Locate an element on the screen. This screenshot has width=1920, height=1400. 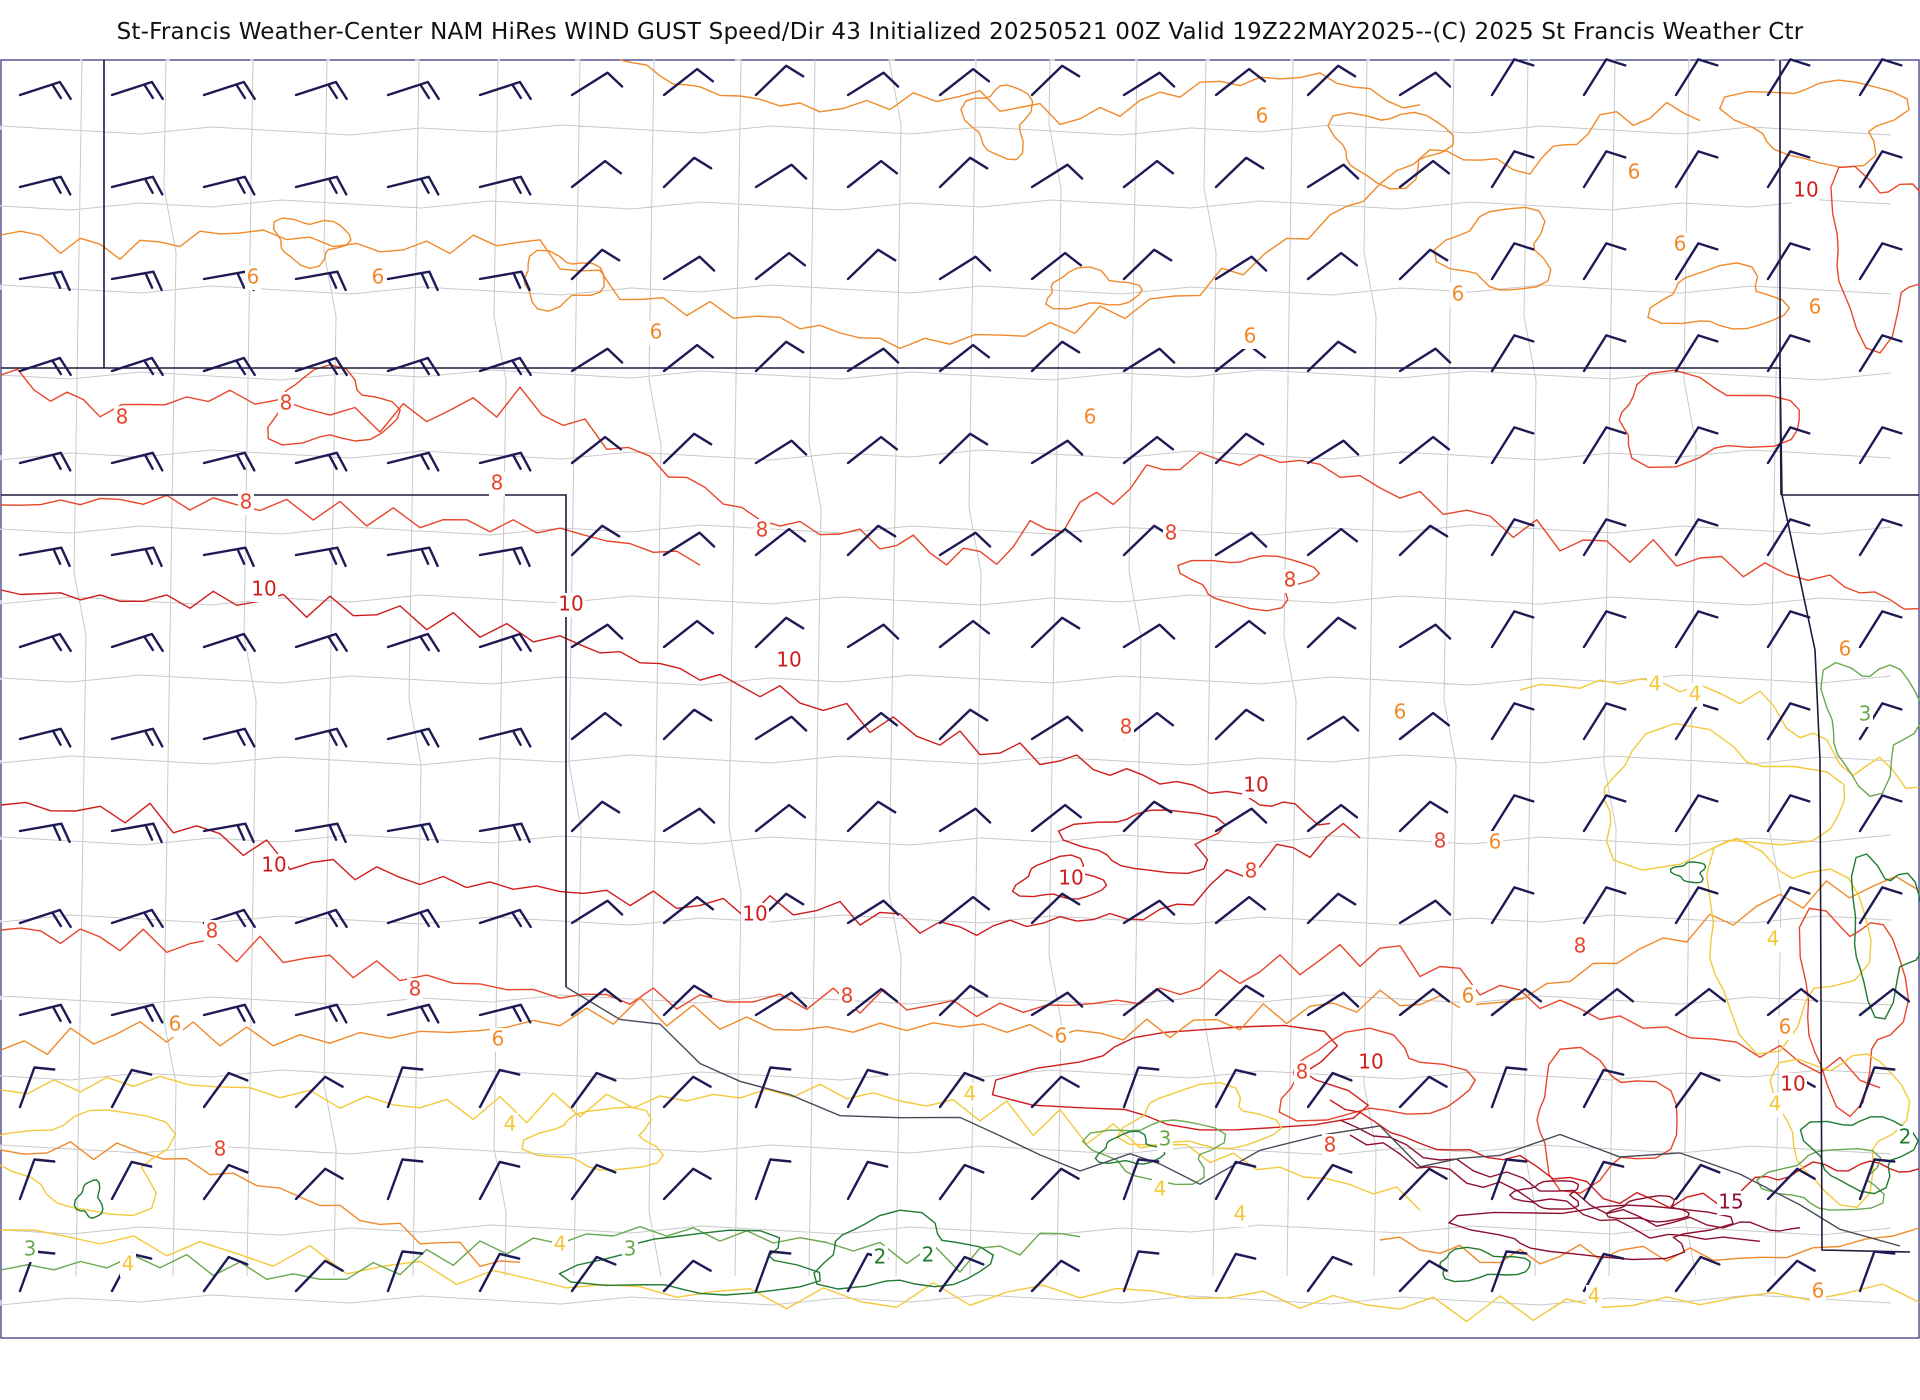
contour-10-line is located at coordinates (680, 869).